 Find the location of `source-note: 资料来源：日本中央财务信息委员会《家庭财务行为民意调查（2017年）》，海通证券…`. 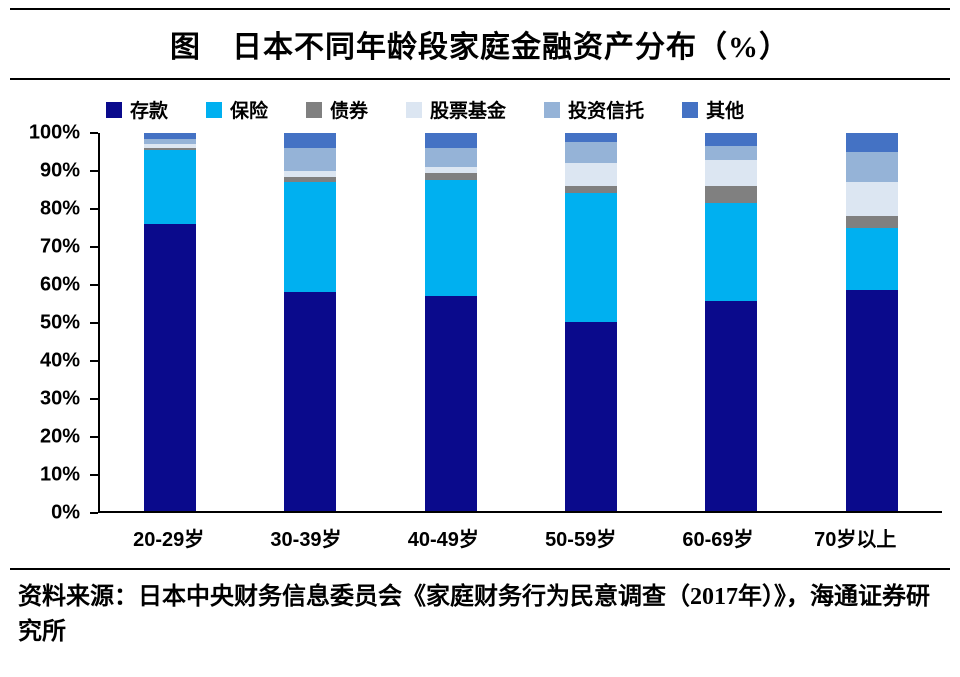

source-note: 资料来源：日本中央财务信息委员会《家庭财务行为民意调查（2017年）》，海通证券… is located at coordinates (474, 614).